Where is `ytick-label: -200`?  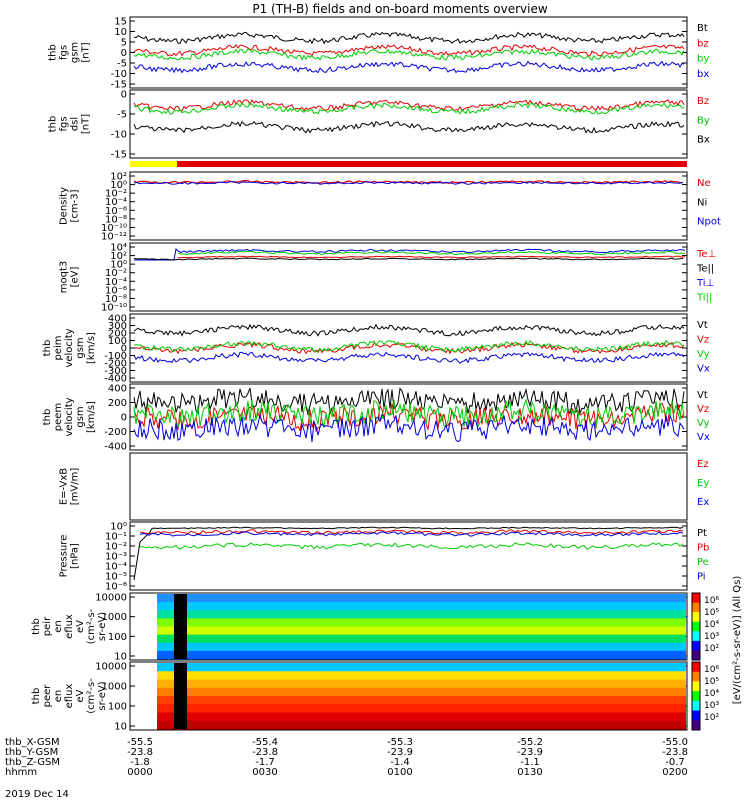
ytick-label: -200 is located at coordinates (115, 364).